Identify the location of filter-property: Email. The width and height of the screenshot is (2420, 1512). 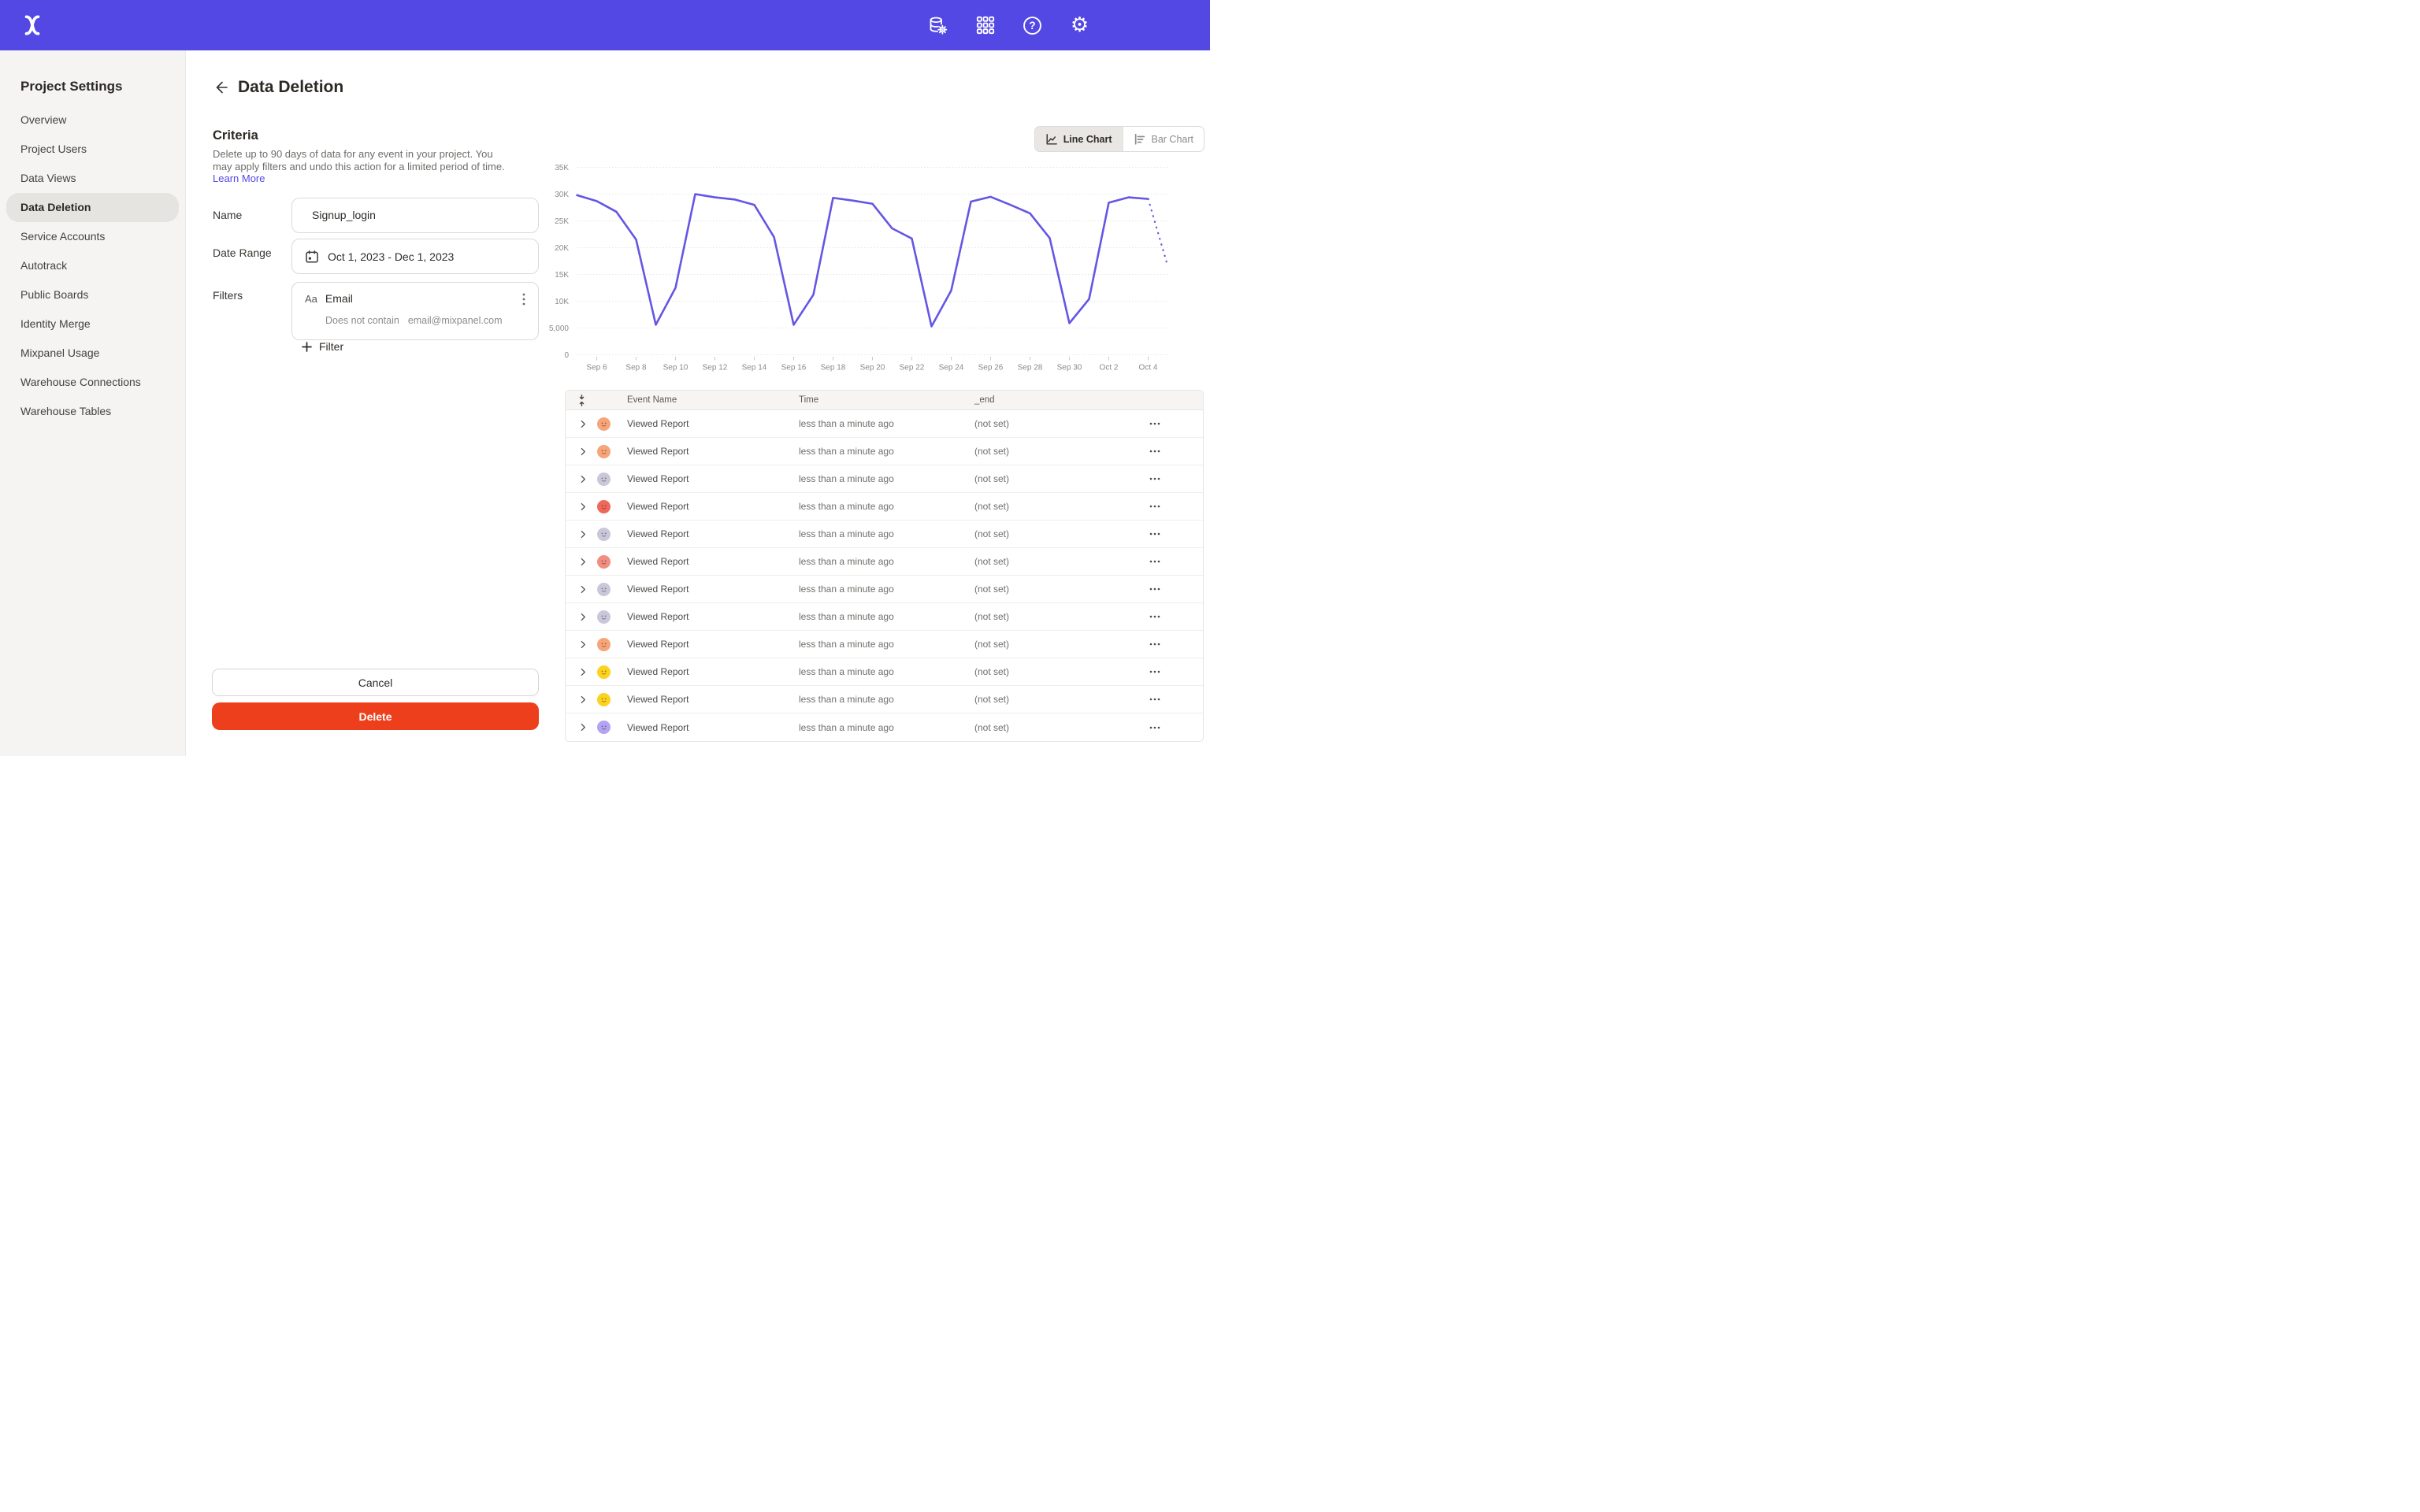
(339, 298).